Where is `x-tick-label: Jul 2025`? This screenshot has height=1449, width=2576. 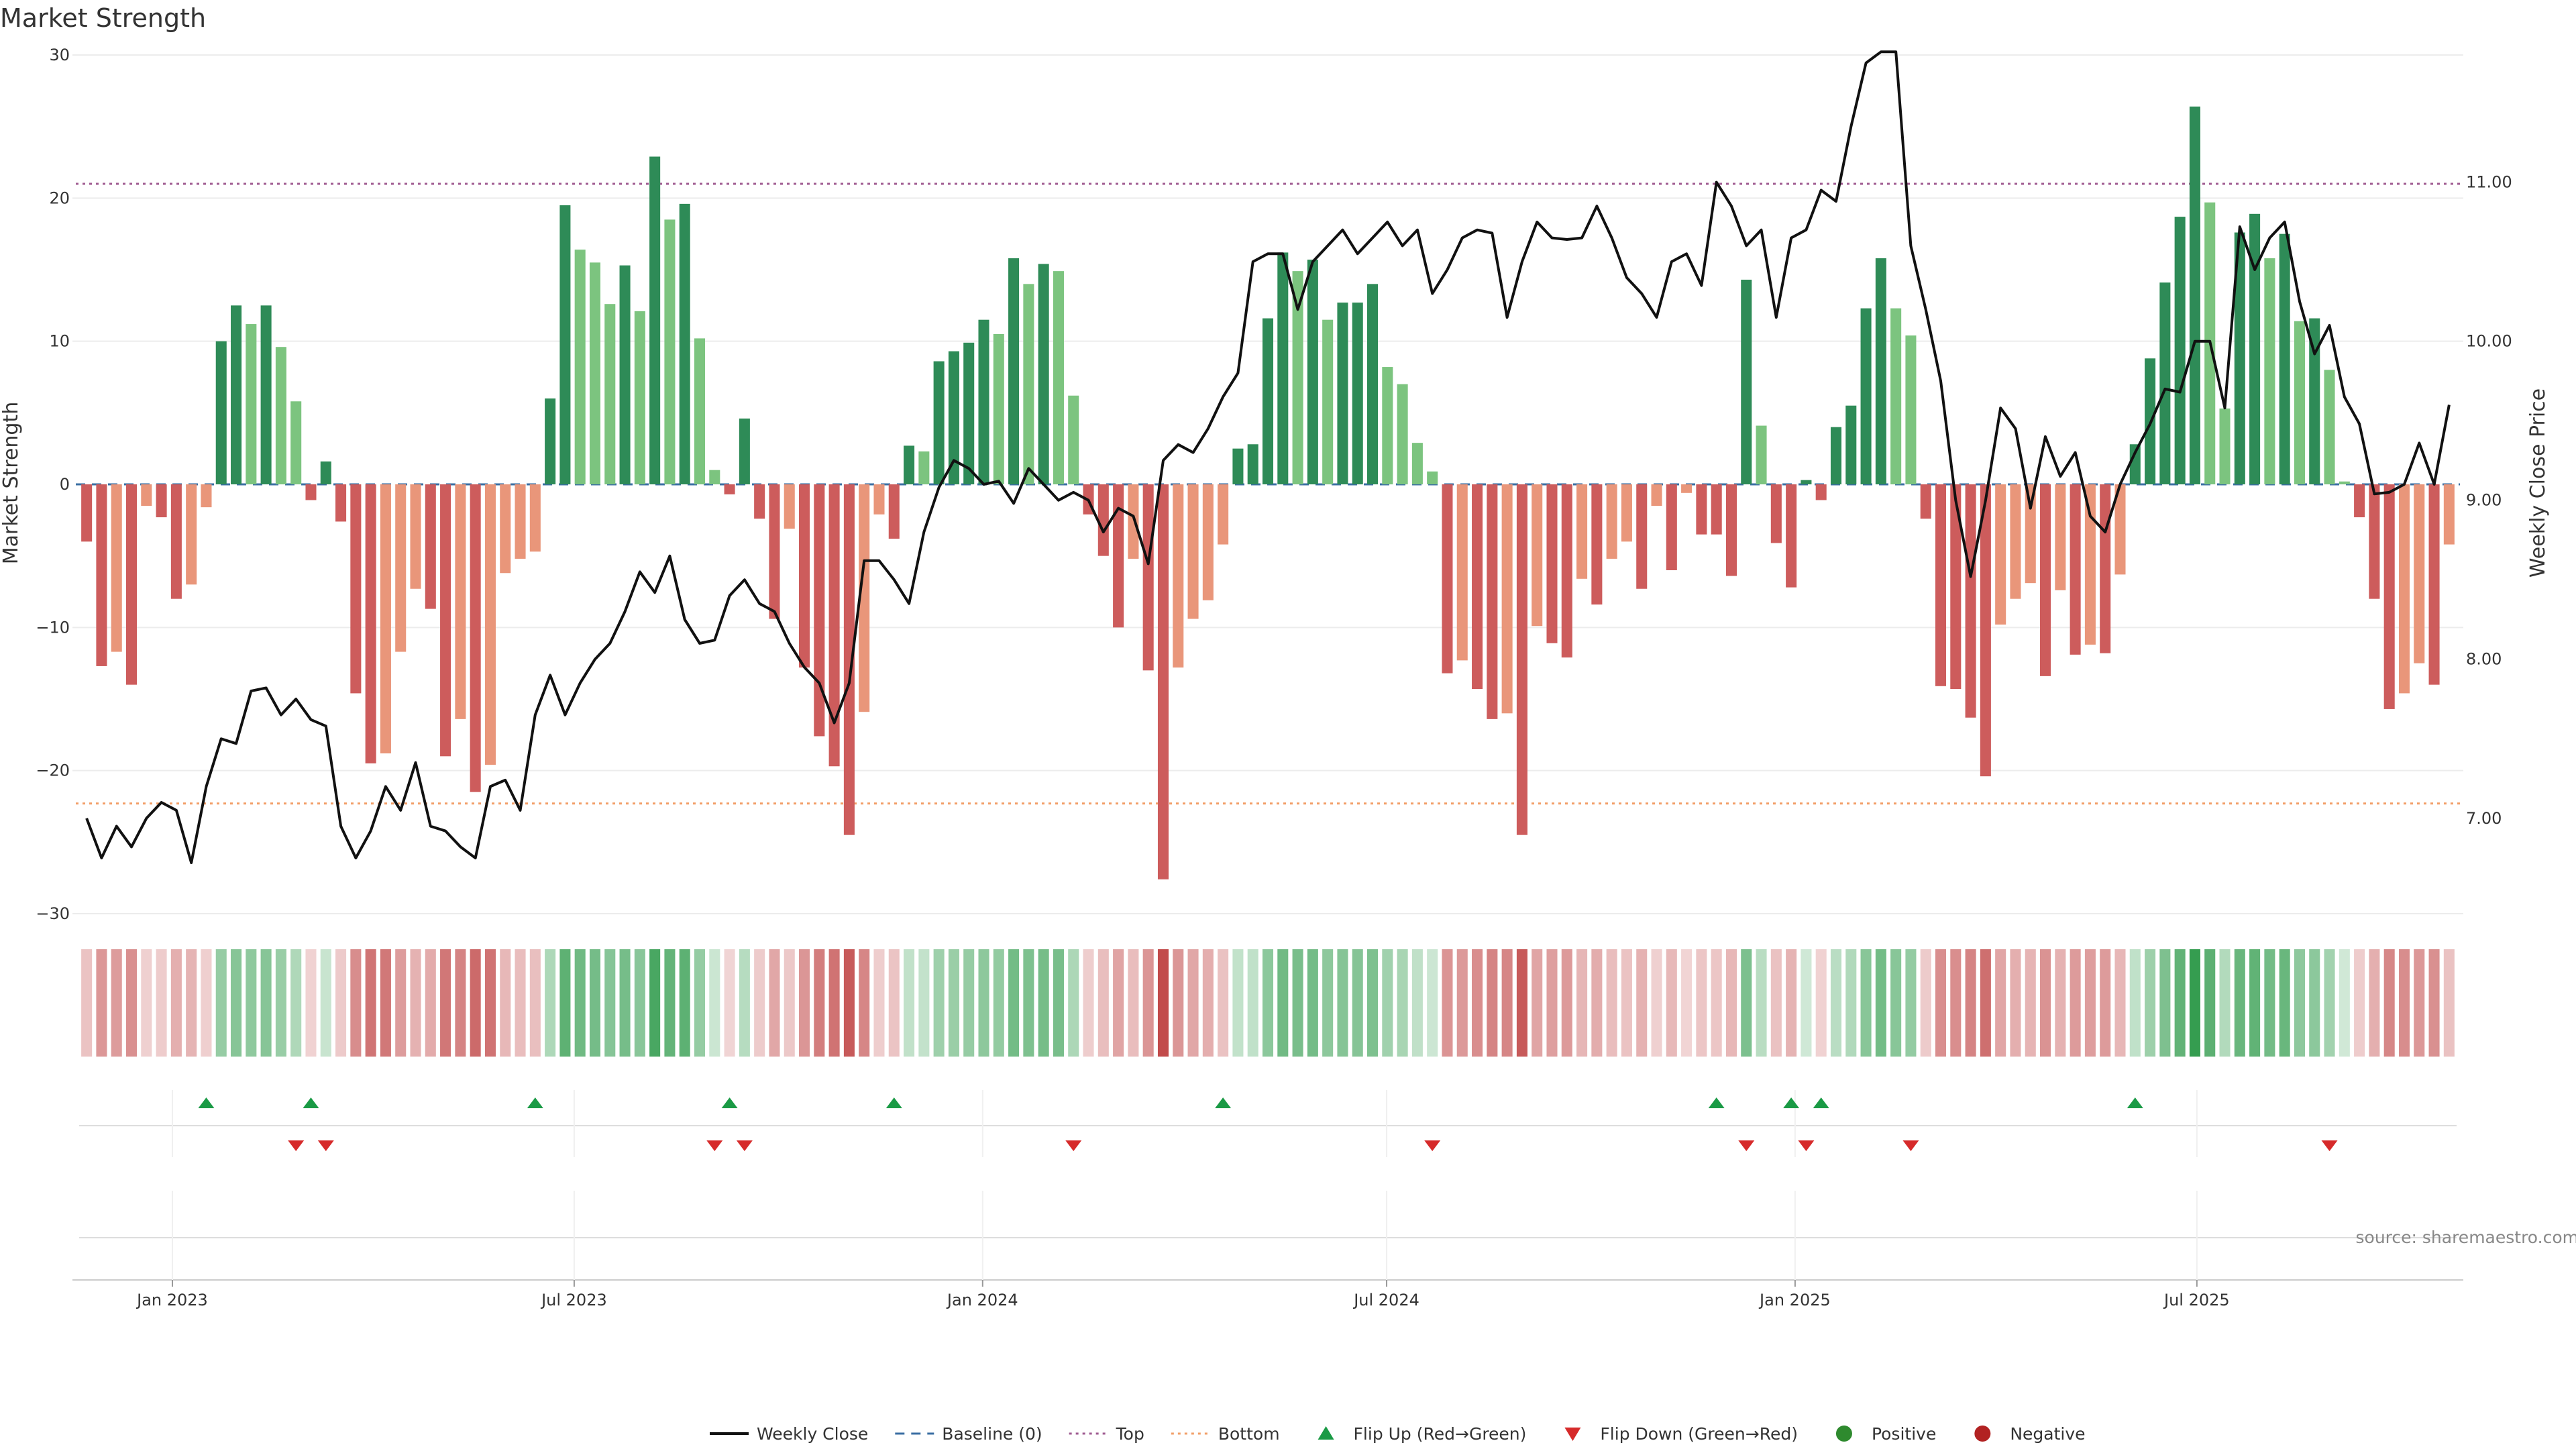
x-tick-label: Jul 2025 is located at coordinates (2196, 1300).